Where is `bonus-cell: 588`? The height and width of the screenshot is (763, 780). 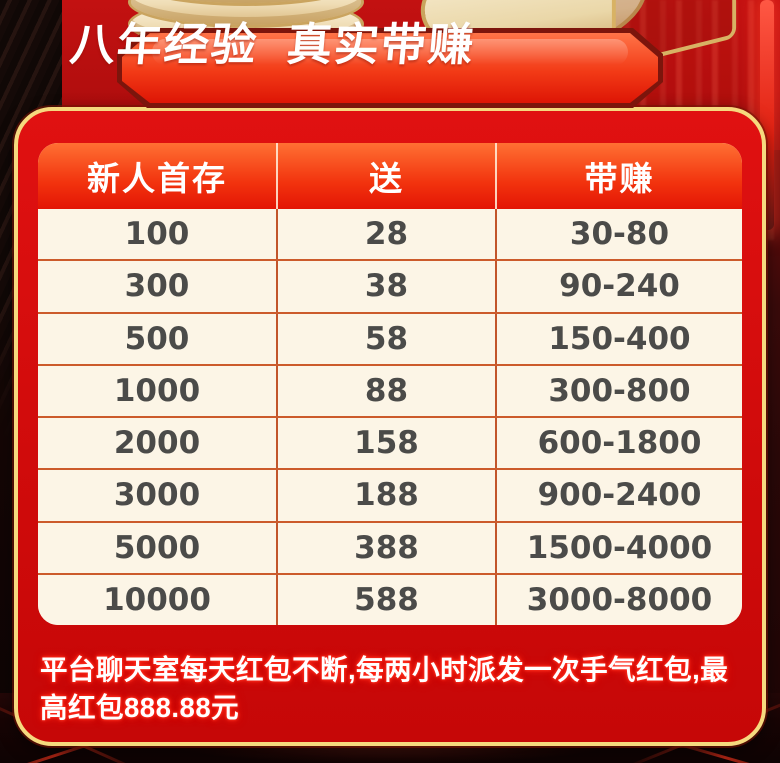
bonus-cell: 588 is located at coordinates (385, 599).